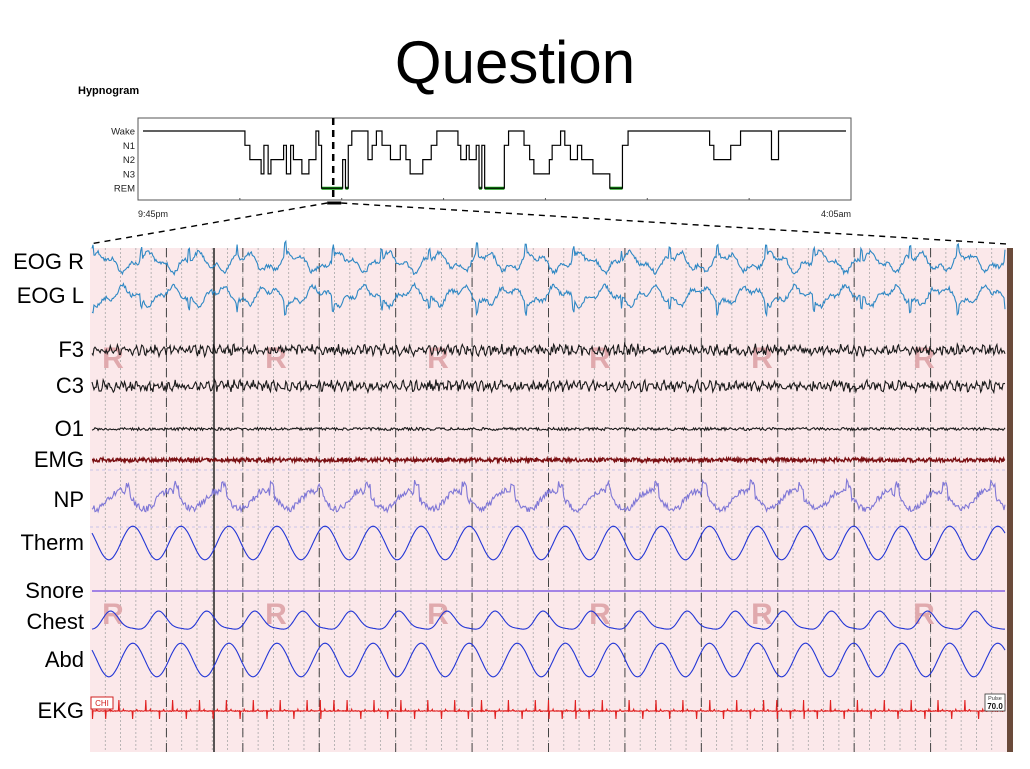 The width and height of the screenshot is (1030, 769). Describe the element at coordinates (995, 706) in the screenshot. I see `pulse-value: 70.0` at that location.